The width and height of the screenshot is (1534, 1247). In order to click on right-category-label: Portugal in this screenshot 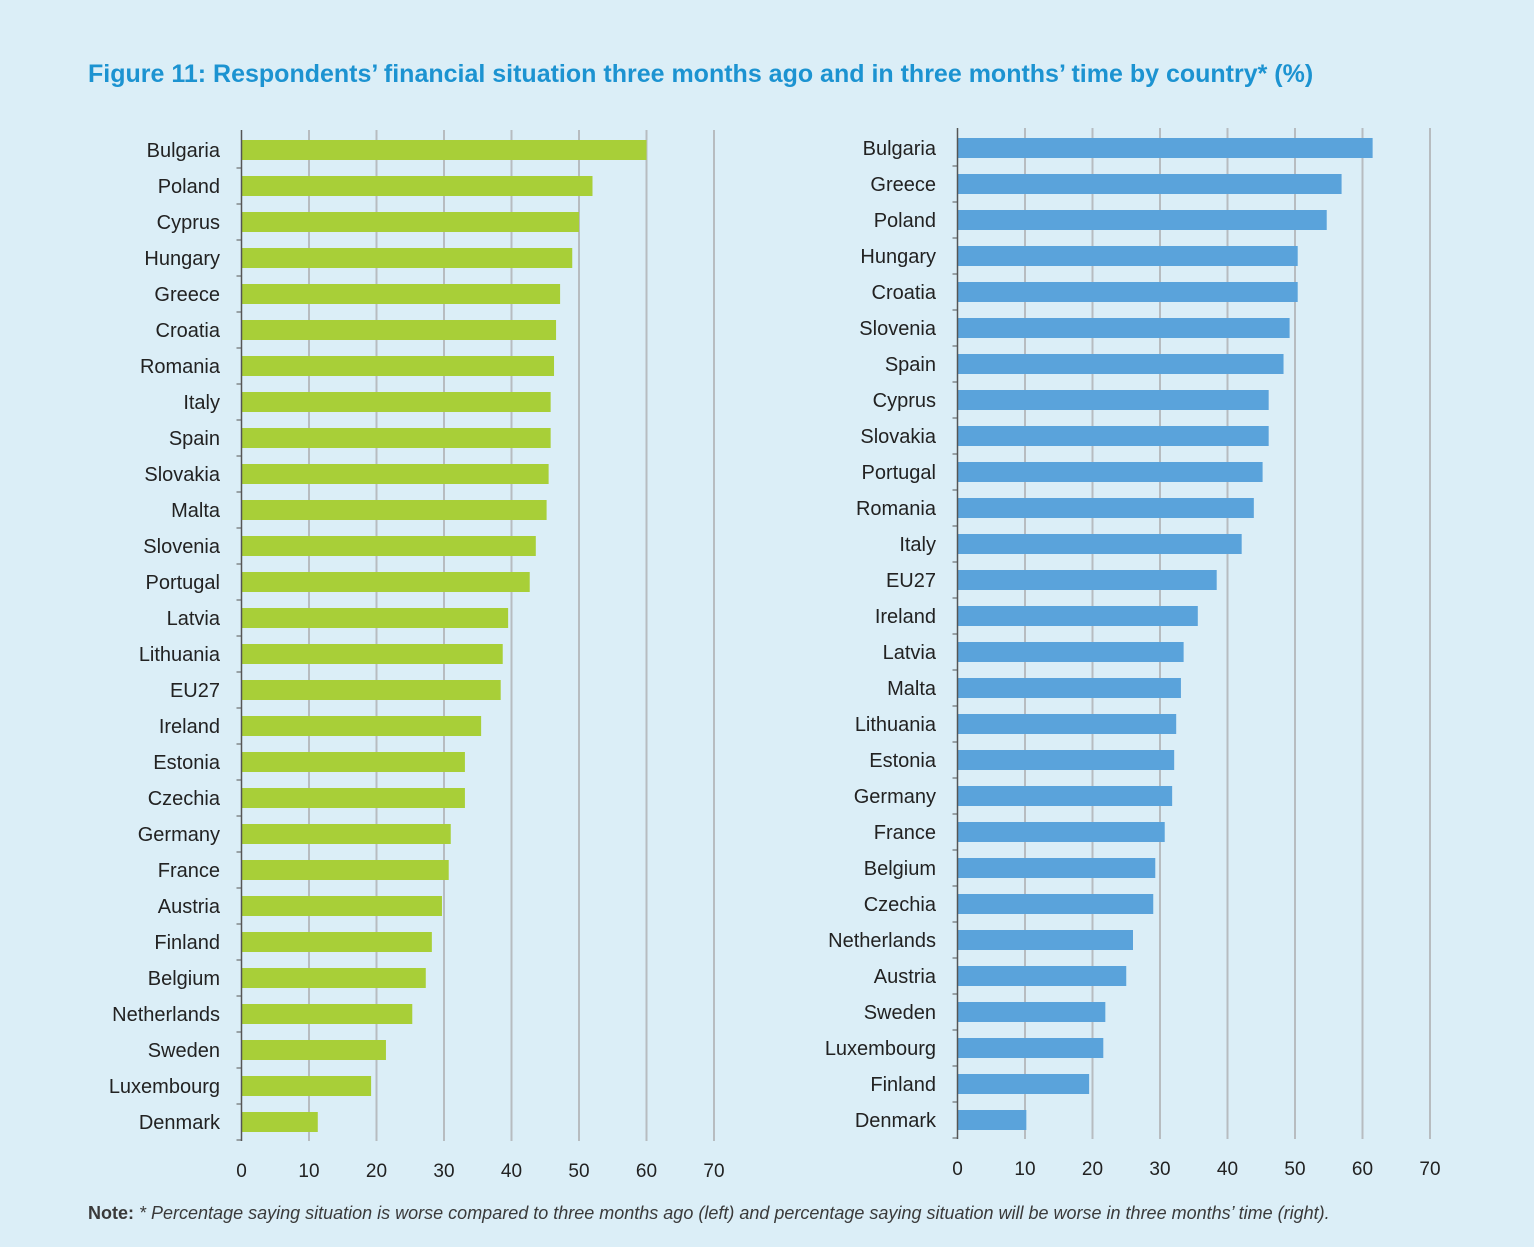, I will do `click(899, 473)`.